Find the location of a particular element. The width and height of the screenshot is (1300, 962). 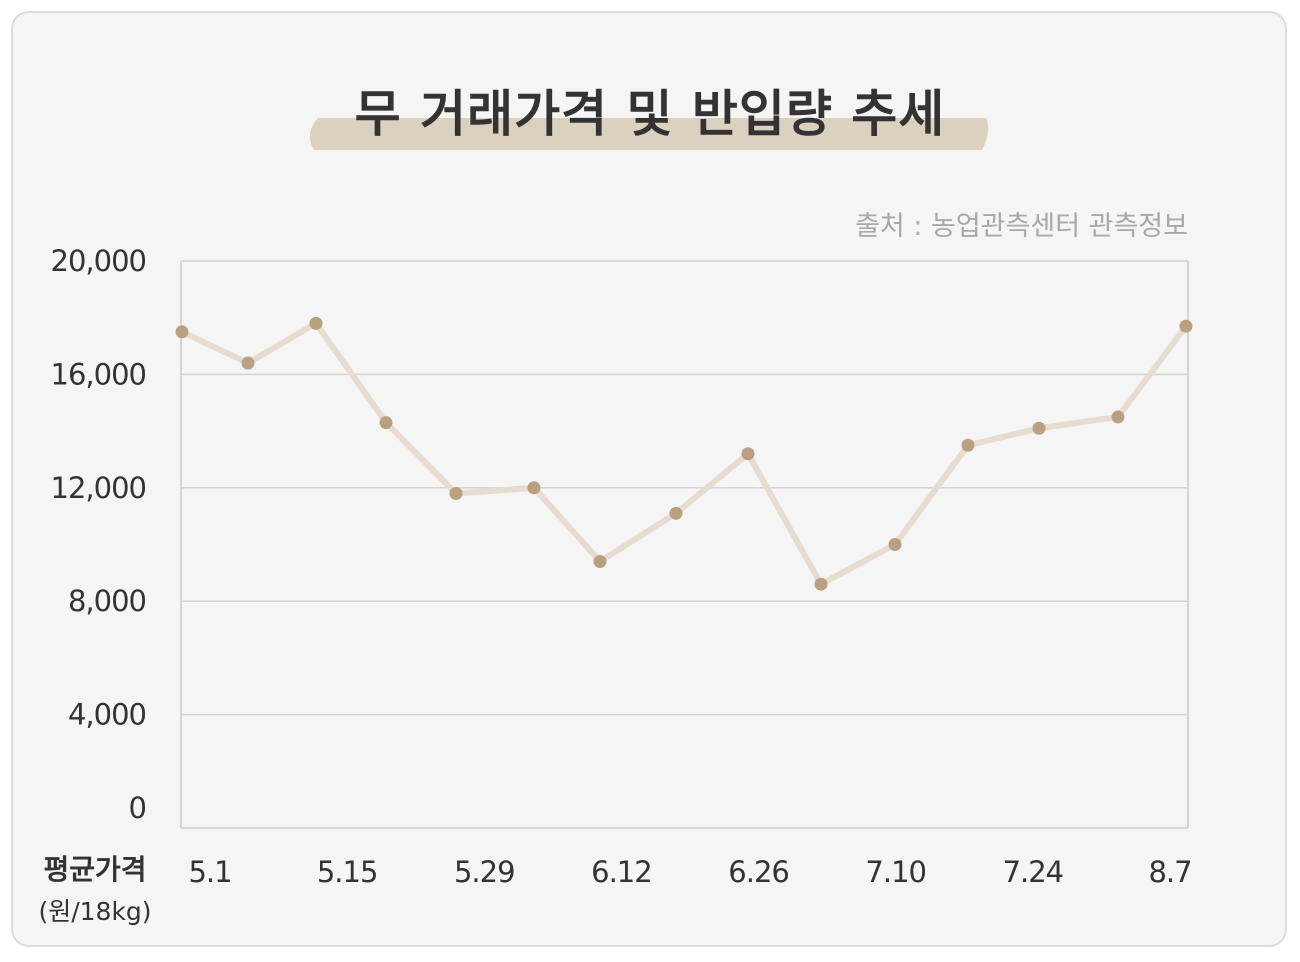

y-axis-label: 평균가격 is located at coordinates (95, 869).